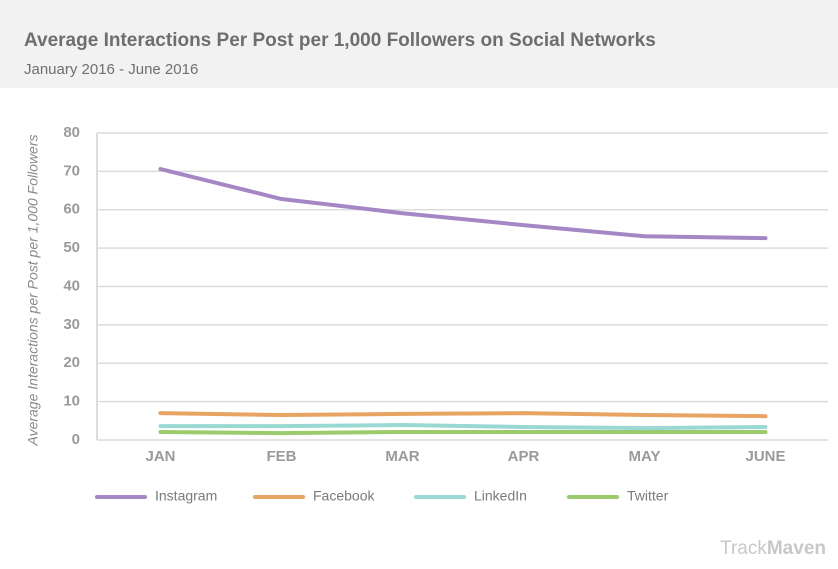 The height and width of the screenshot is (569, 838). What do you see at coordinates (160, 456) in the screenshot?
I see `x-tick-label: JAN` at bounding box center [160, 456].